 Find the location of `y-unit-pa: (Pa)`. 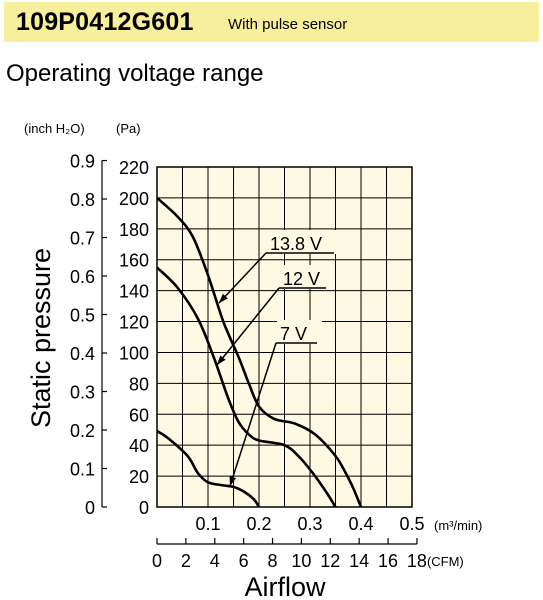

y-unit-pa: (Pa) is located at coordinates (128, 128).